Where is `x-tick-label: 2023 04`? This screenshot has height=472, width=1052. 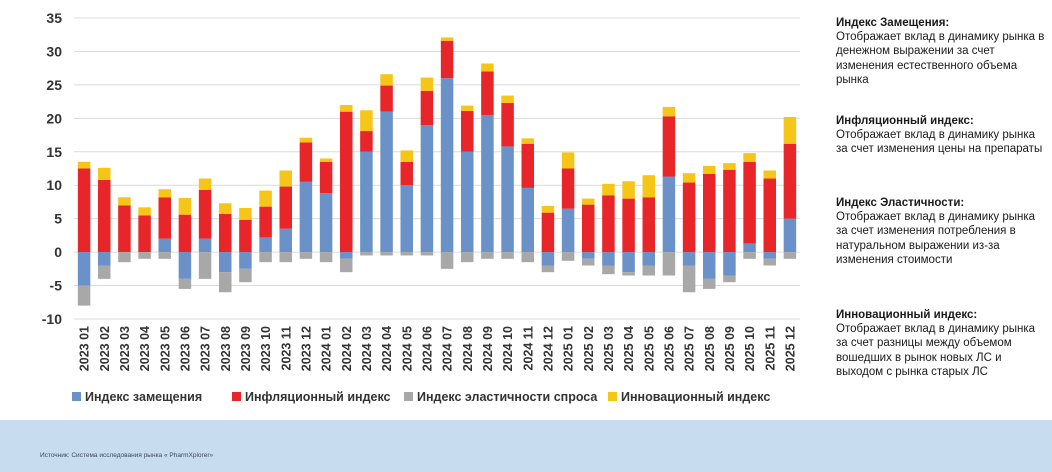 x-tick-label: 2023 04 is located at coordinates (145, 348).